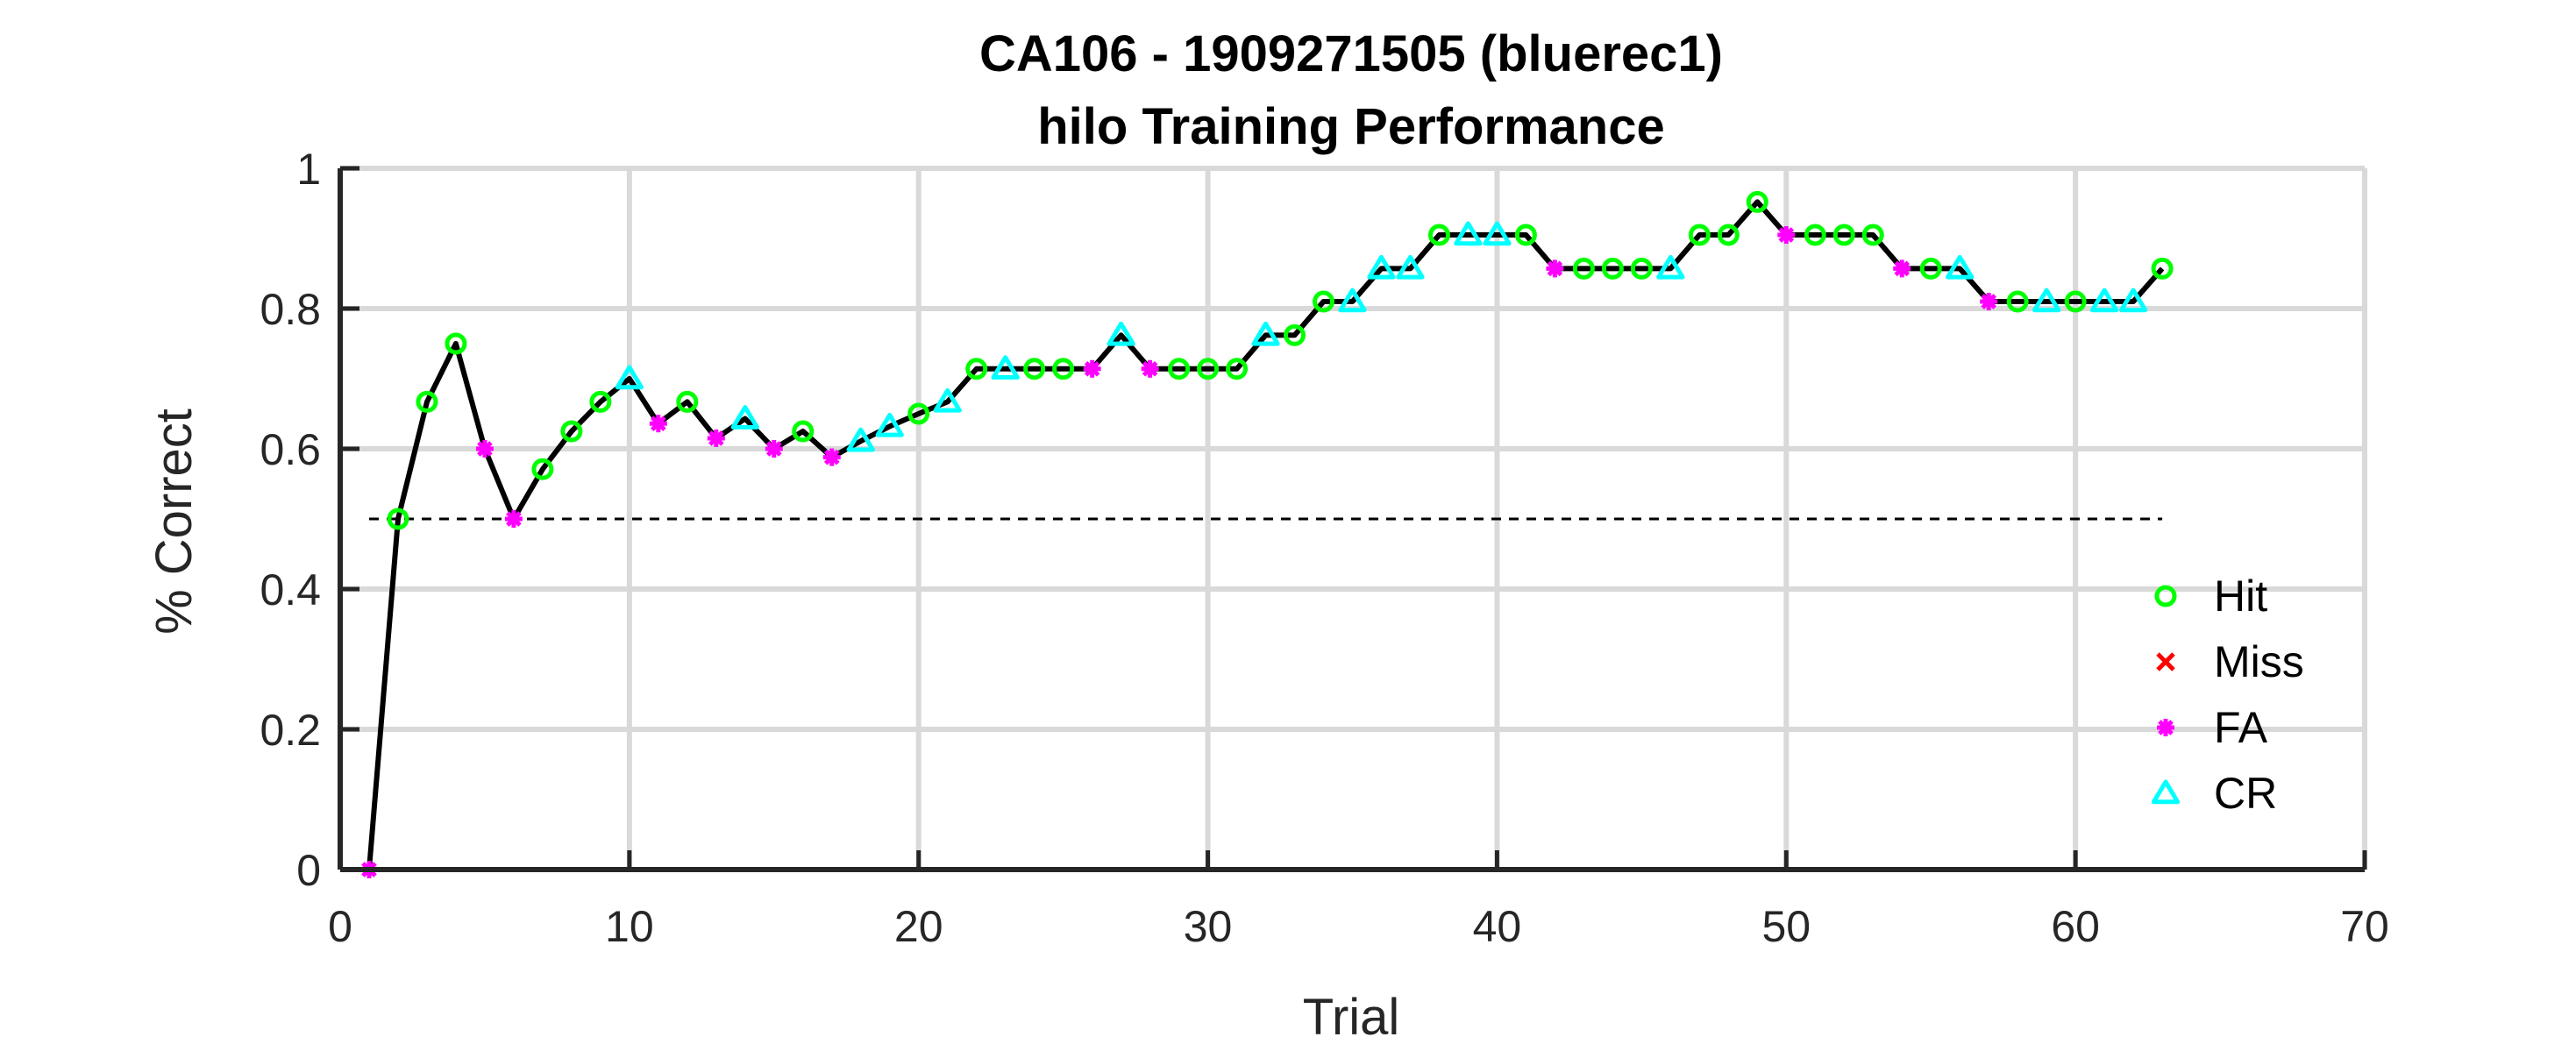  I want to click on x-tick-label: 70, so click(2364, 926).